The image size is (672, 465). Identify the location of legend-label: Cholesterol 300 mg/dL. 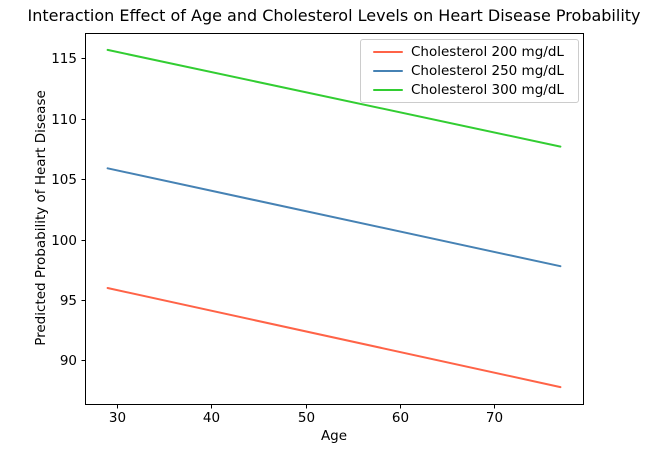
(487, 89).